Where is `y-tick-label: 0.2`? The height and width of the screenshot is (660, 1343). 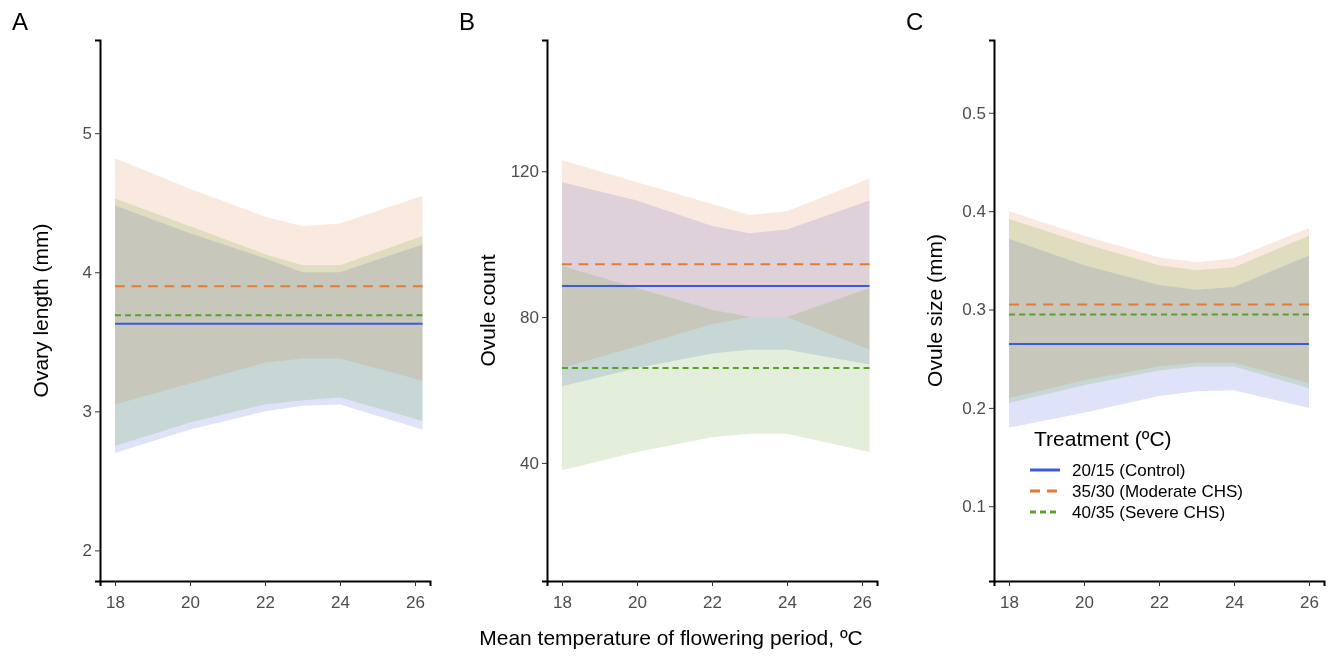
y-tick-label: 0.2 is located at coordinates (974, 408).